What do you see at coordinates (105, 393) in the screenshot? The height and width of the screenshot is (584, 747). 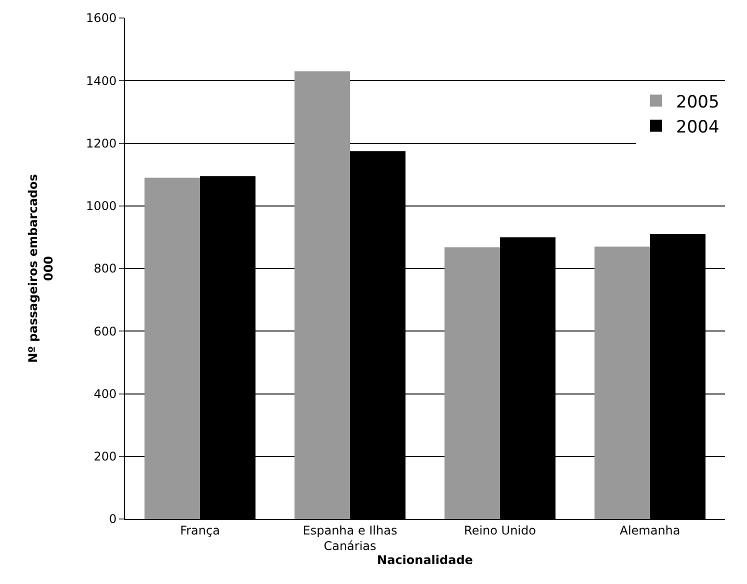 I see `y-tick-label: 400` at bounding box center [105, 393].